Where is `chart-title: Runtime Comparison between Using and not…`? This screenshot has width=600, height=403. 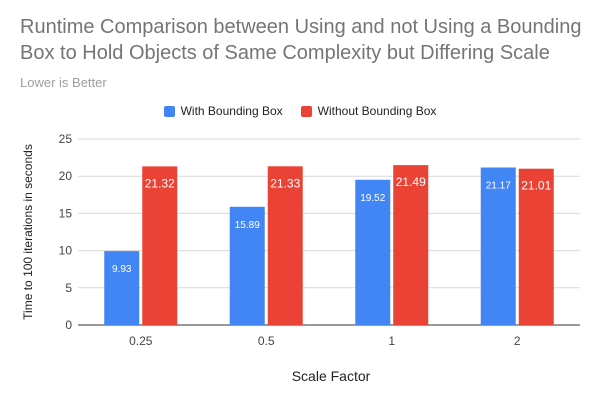
chart-title: Runtime Comparison between Using and not… is located at coordinates (301, 40).